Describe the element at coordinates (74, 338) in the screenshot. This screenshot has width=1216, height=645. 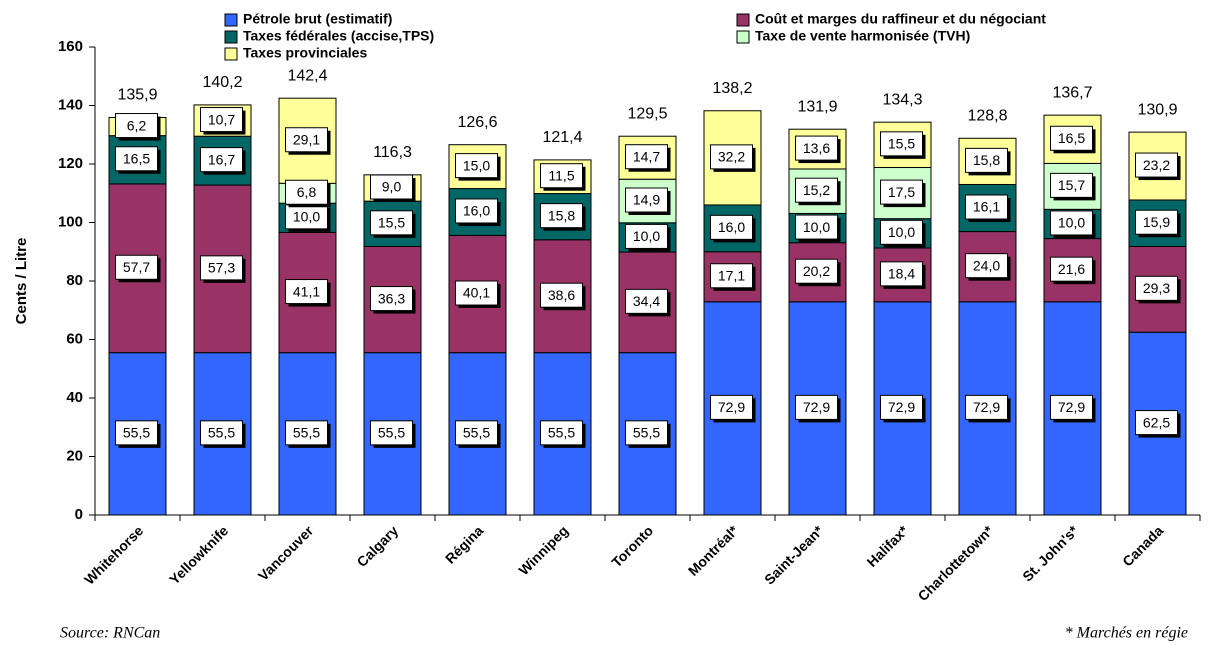
I see `y-tick-label: 60` at that location.